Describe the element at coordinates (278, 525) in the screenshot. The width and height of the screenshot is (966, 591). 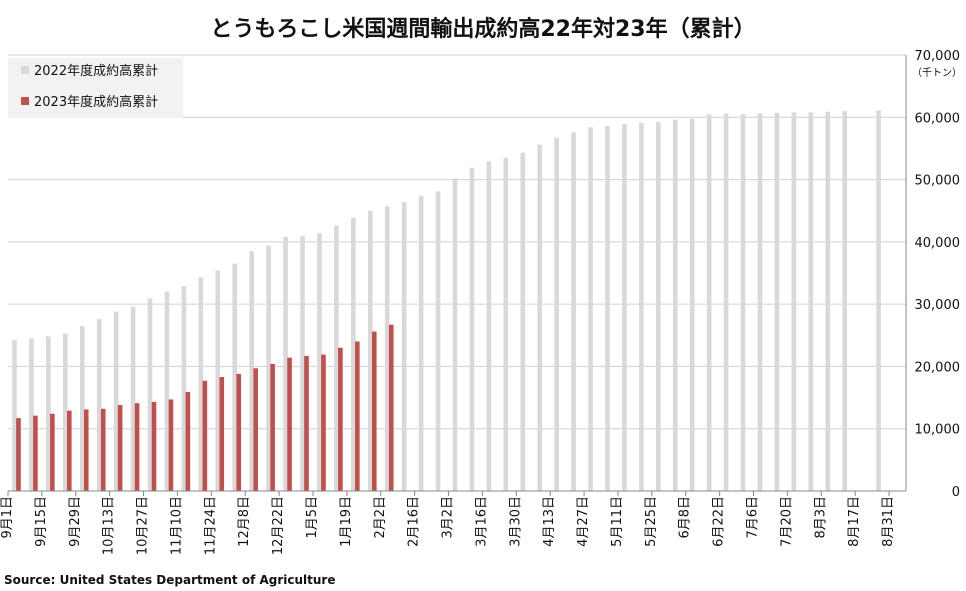
I see `x-tick-label: 12月22日` at that location.